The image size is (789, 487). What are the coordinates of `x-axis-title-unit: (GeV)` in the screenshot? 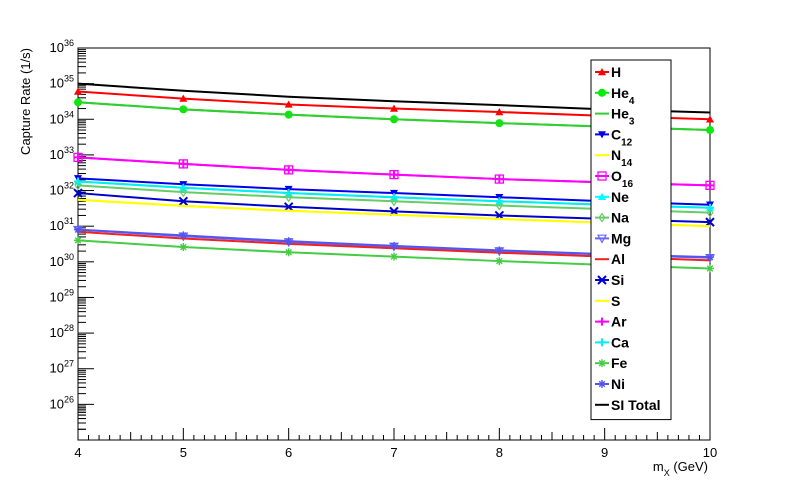 It's located at (689, 466).